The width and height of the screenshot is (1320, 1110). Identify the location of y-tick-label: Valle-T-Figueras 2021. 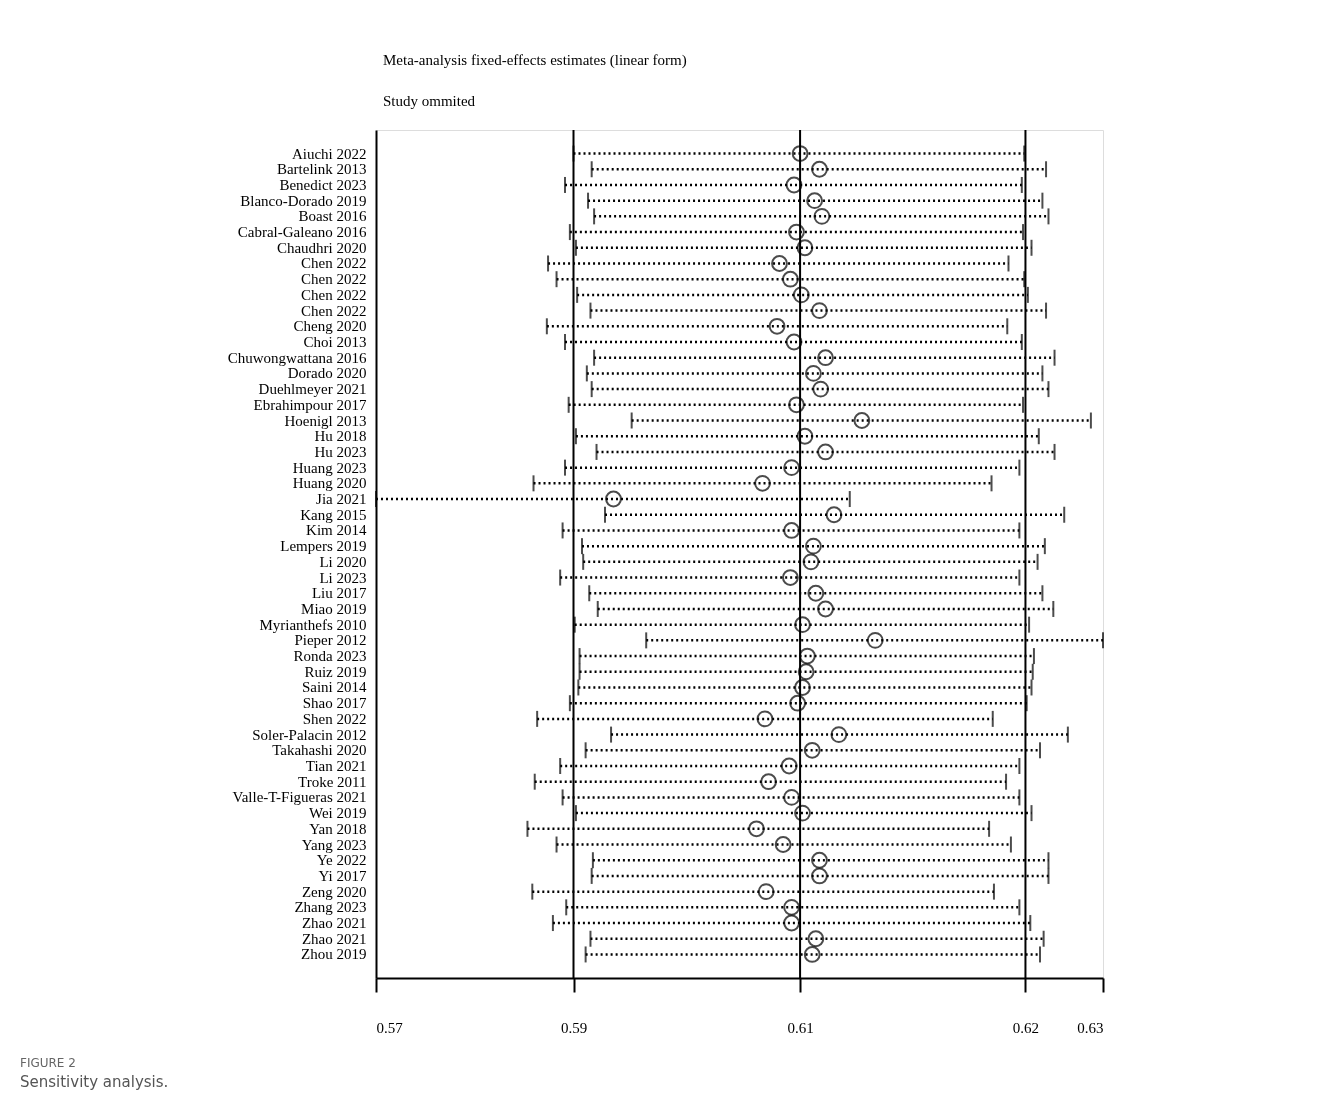
(299, 797).